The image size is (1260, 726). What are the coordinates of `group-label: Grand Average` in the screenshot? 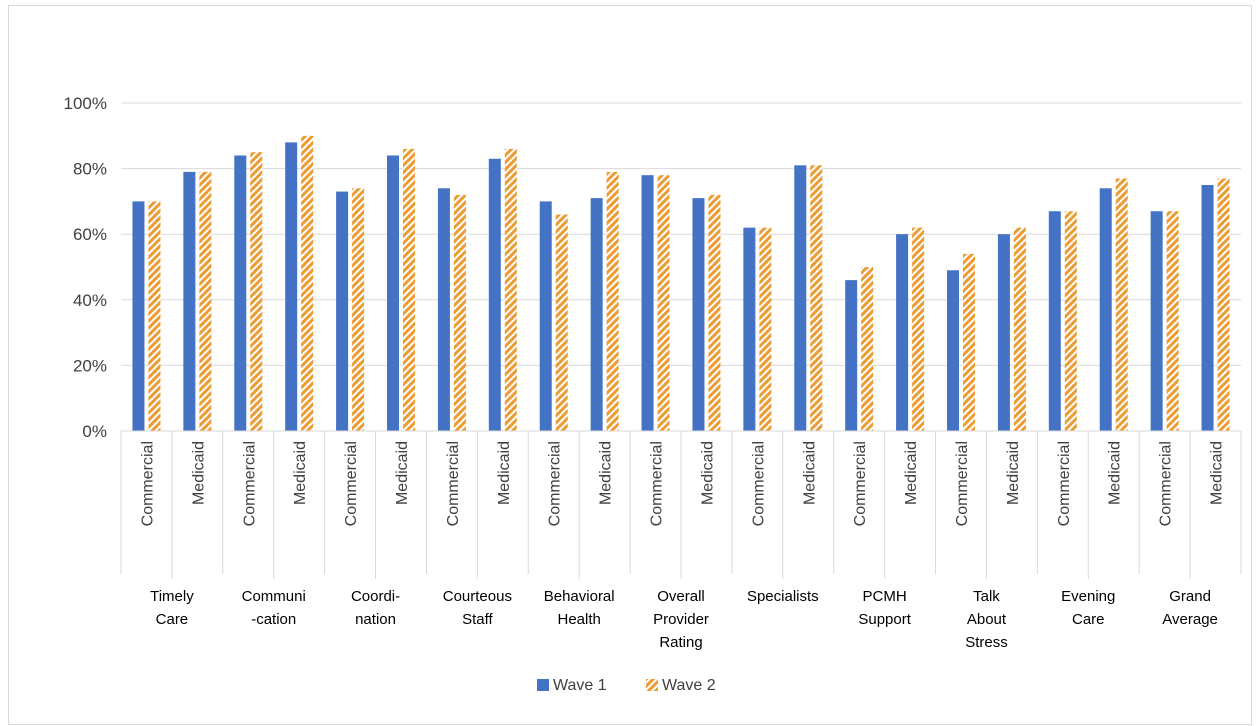 It's located at (1190, 608).